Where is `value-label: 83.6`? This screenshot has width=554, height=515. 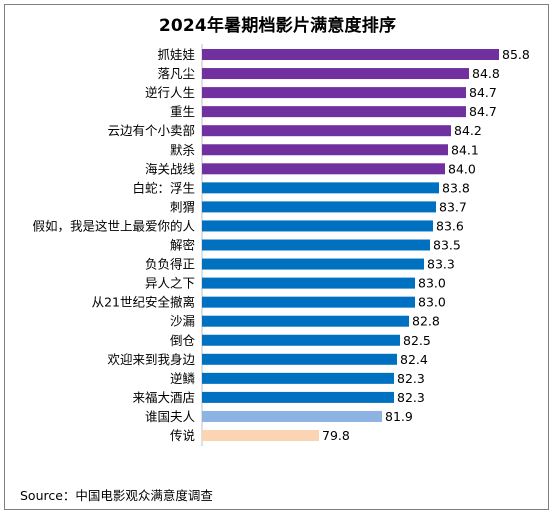 value-label: 83.6 is located at coordinates (450, 225).